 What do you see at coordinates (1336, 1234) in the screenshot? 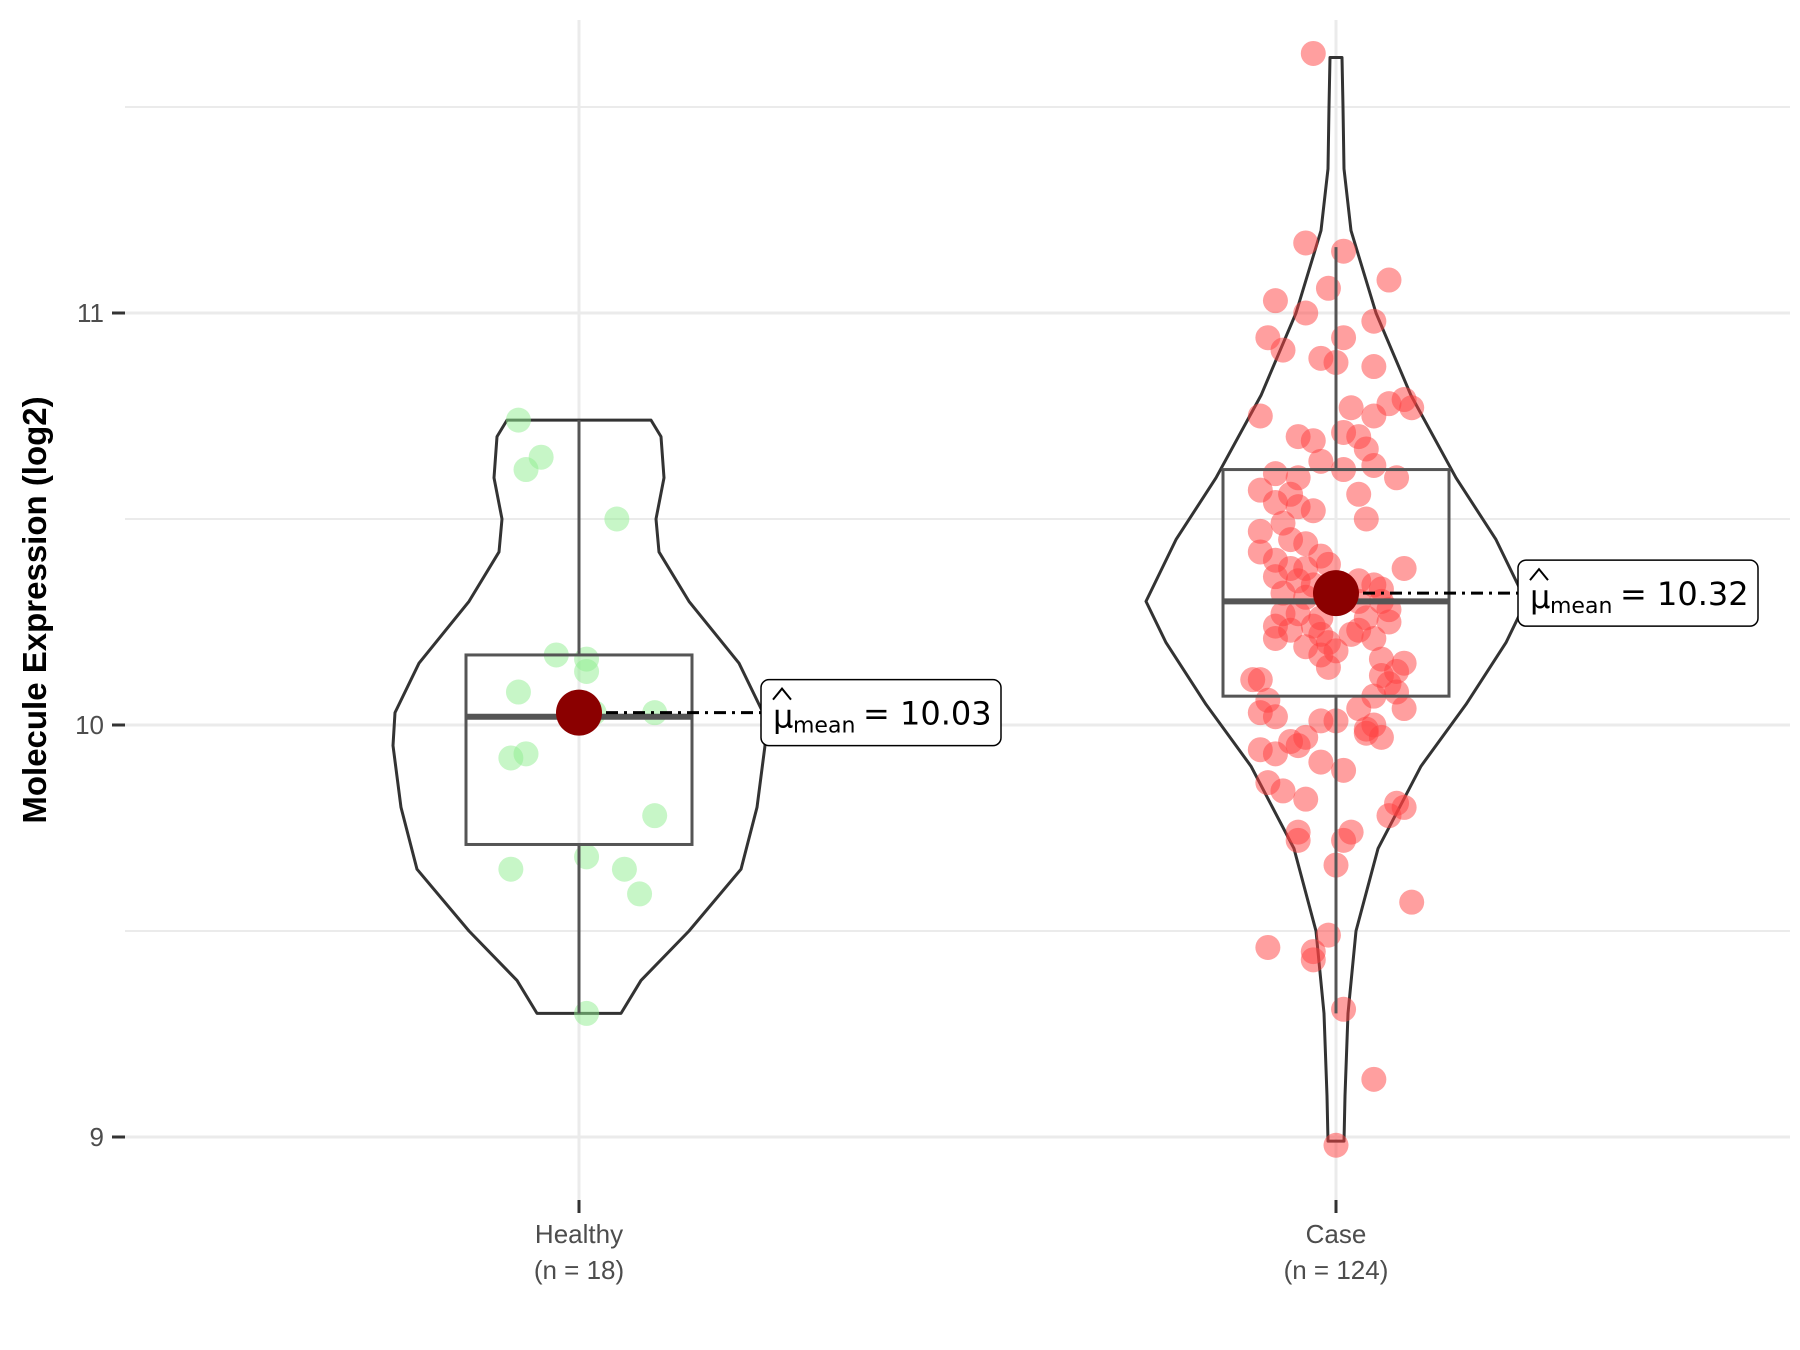
I see `x-tick-label: Case` at bounding box center [1336, 1234].